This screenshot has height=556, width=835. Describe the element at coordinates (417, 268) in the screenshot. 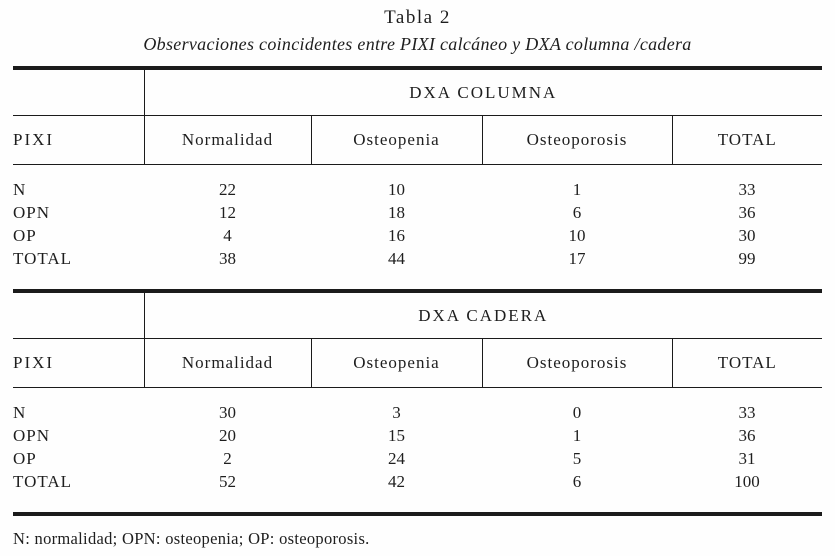

I see `table-row-total: TOTAL 38 44 17 99` at that location.